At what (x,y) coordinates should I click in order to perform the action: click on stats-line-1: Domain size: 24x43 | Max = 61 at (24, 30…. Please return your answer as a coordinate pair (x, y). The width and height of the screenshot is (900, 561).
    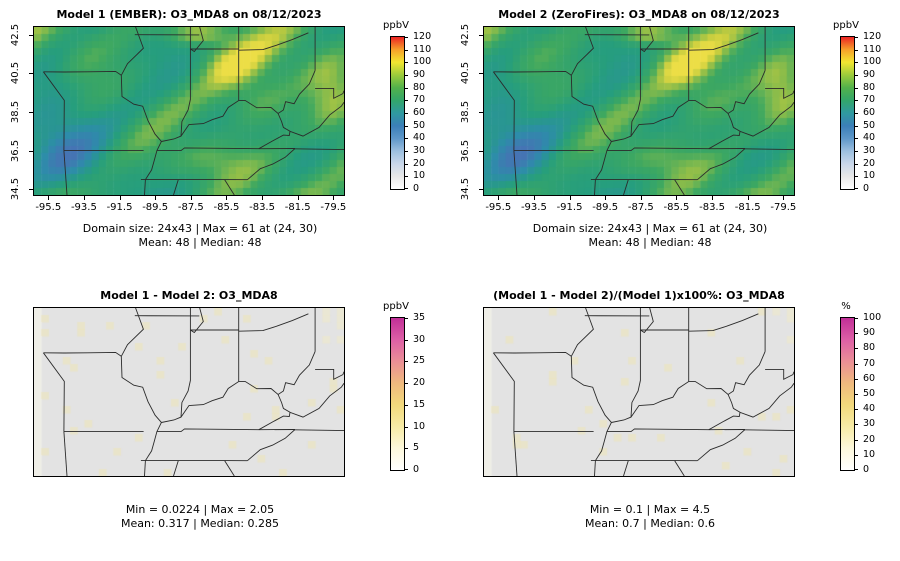
    Looking at the image, I should click on (200, 228).